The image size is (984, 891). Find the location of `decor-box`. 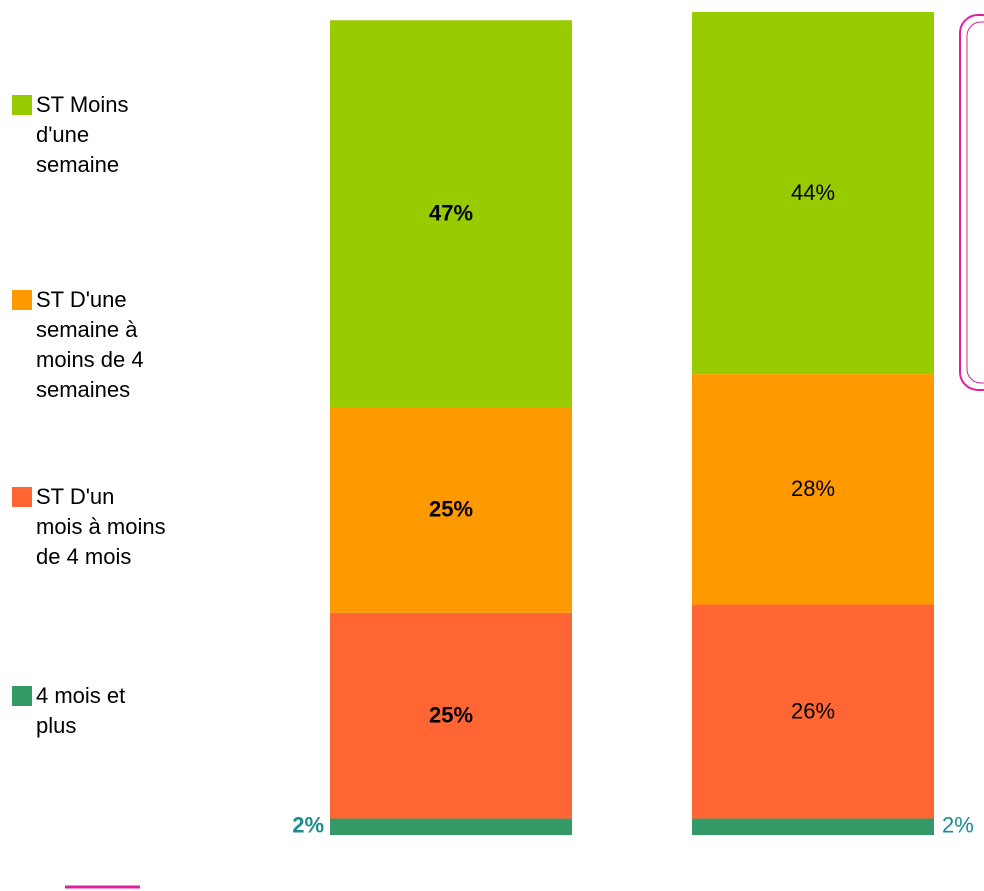

decor-box is located at coordinates (971, 202).